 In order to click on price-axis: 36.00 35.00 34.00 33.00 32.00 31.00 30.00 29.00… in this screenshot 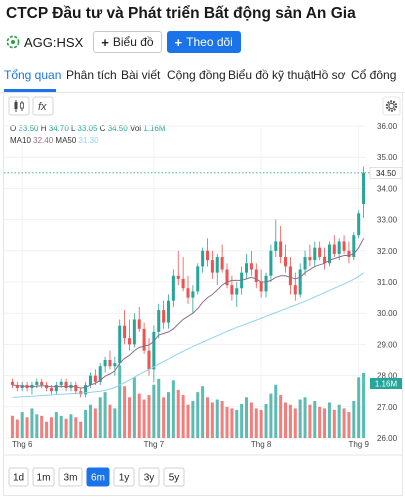, I will do `click(387, 282)`.